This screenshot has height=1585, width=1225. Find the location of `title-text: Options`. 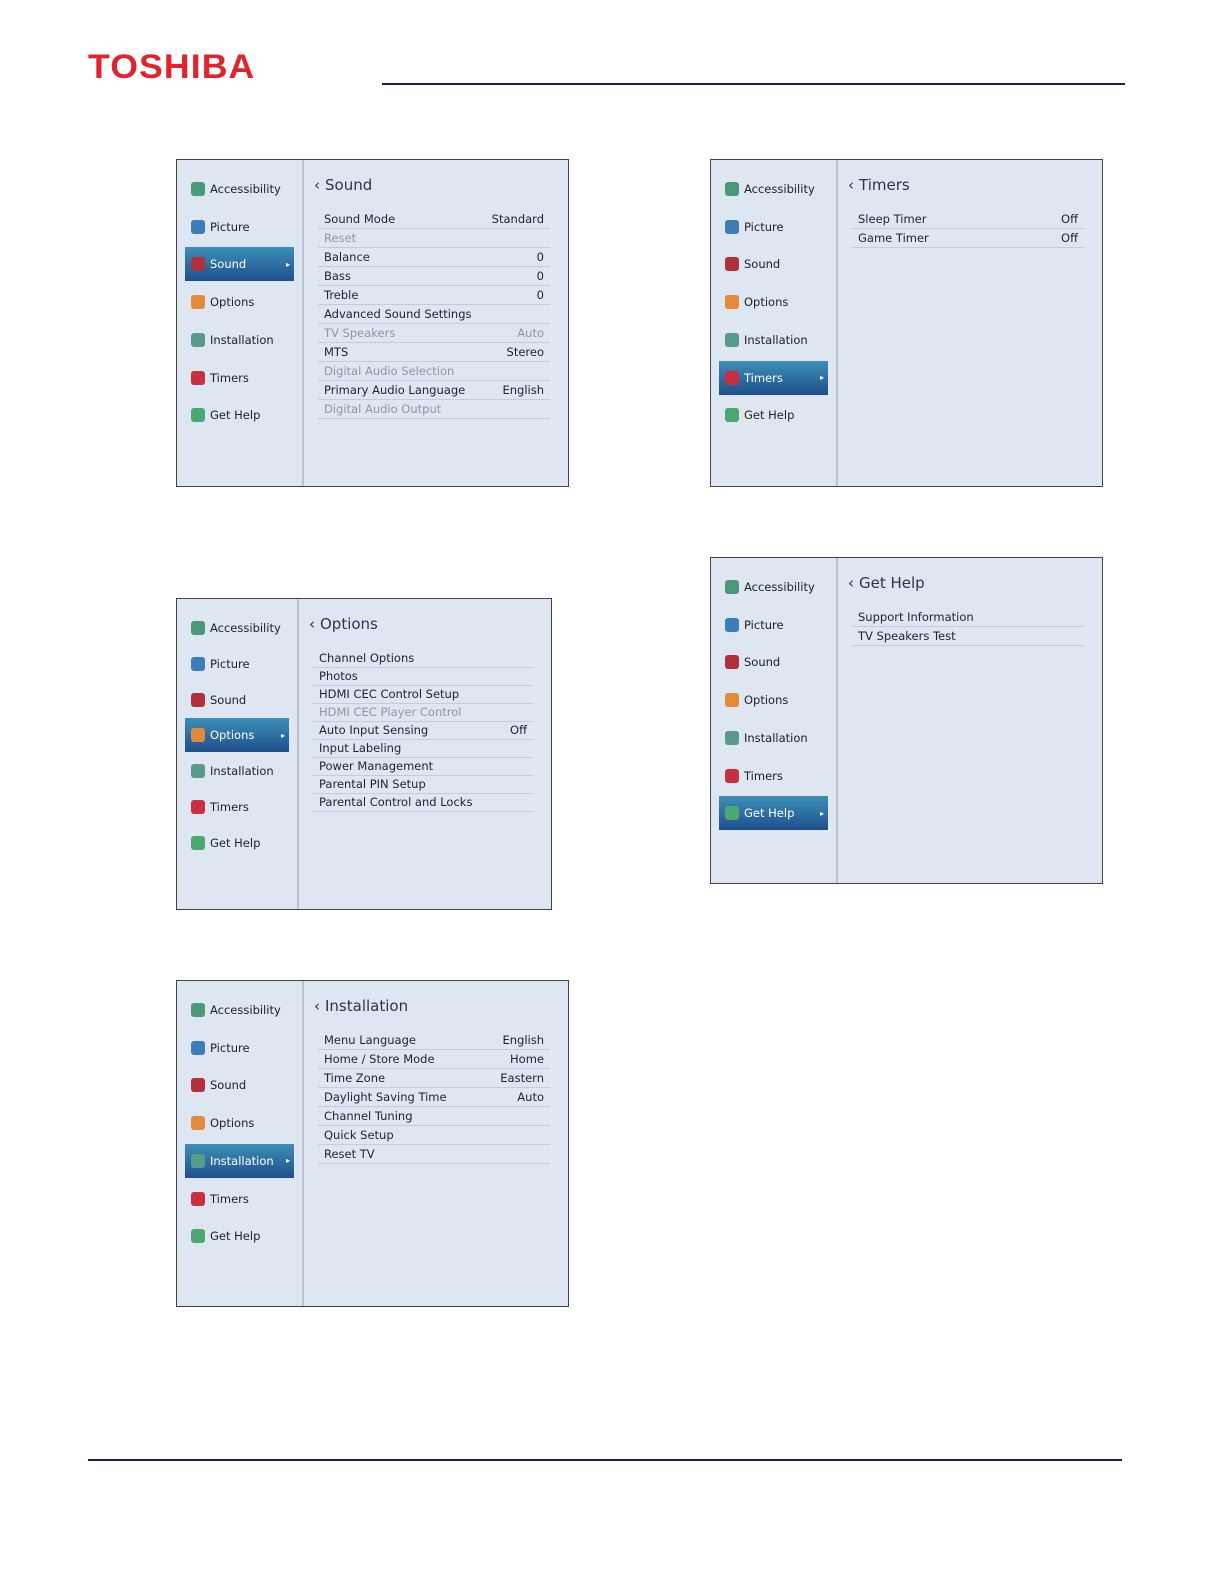

title-text: Options is located at coordinates (349, 624).